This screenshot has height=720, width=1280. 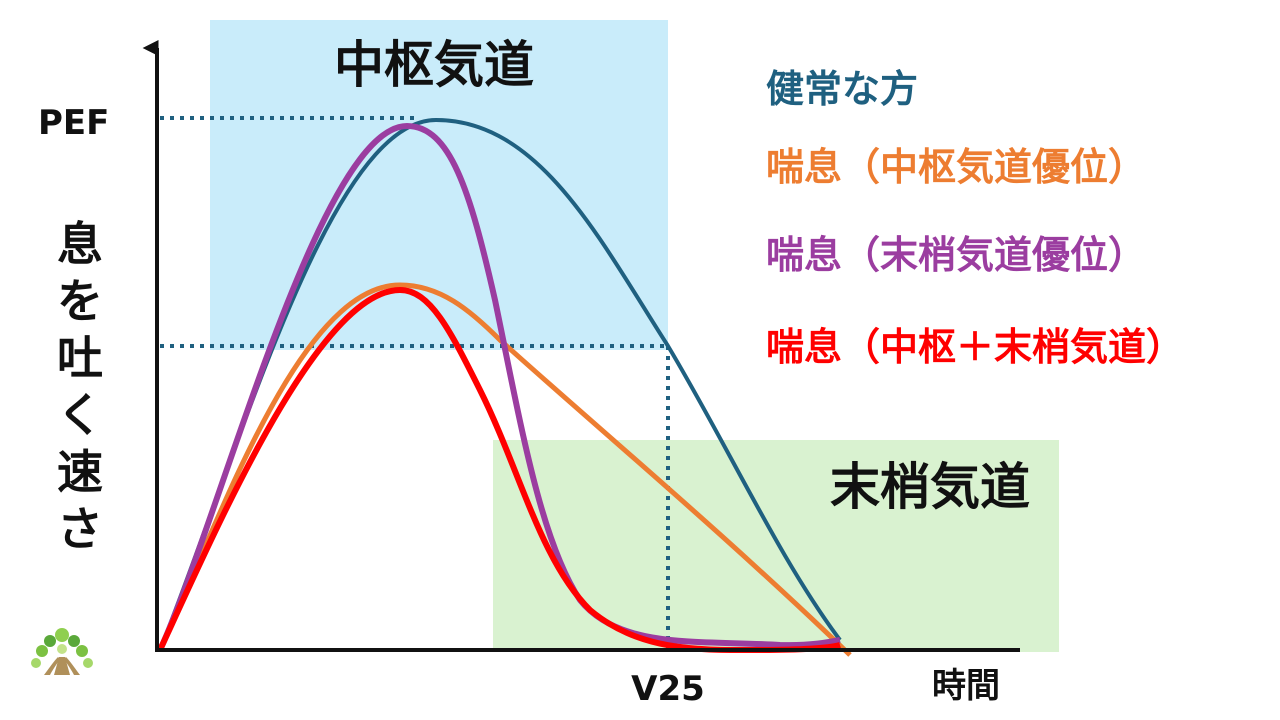 What do you see at coordinates (80, 386) in the screenshot?
I see `y-axis-label: 息 を 吐 く 速 さ` at bounding box center [80, 386].